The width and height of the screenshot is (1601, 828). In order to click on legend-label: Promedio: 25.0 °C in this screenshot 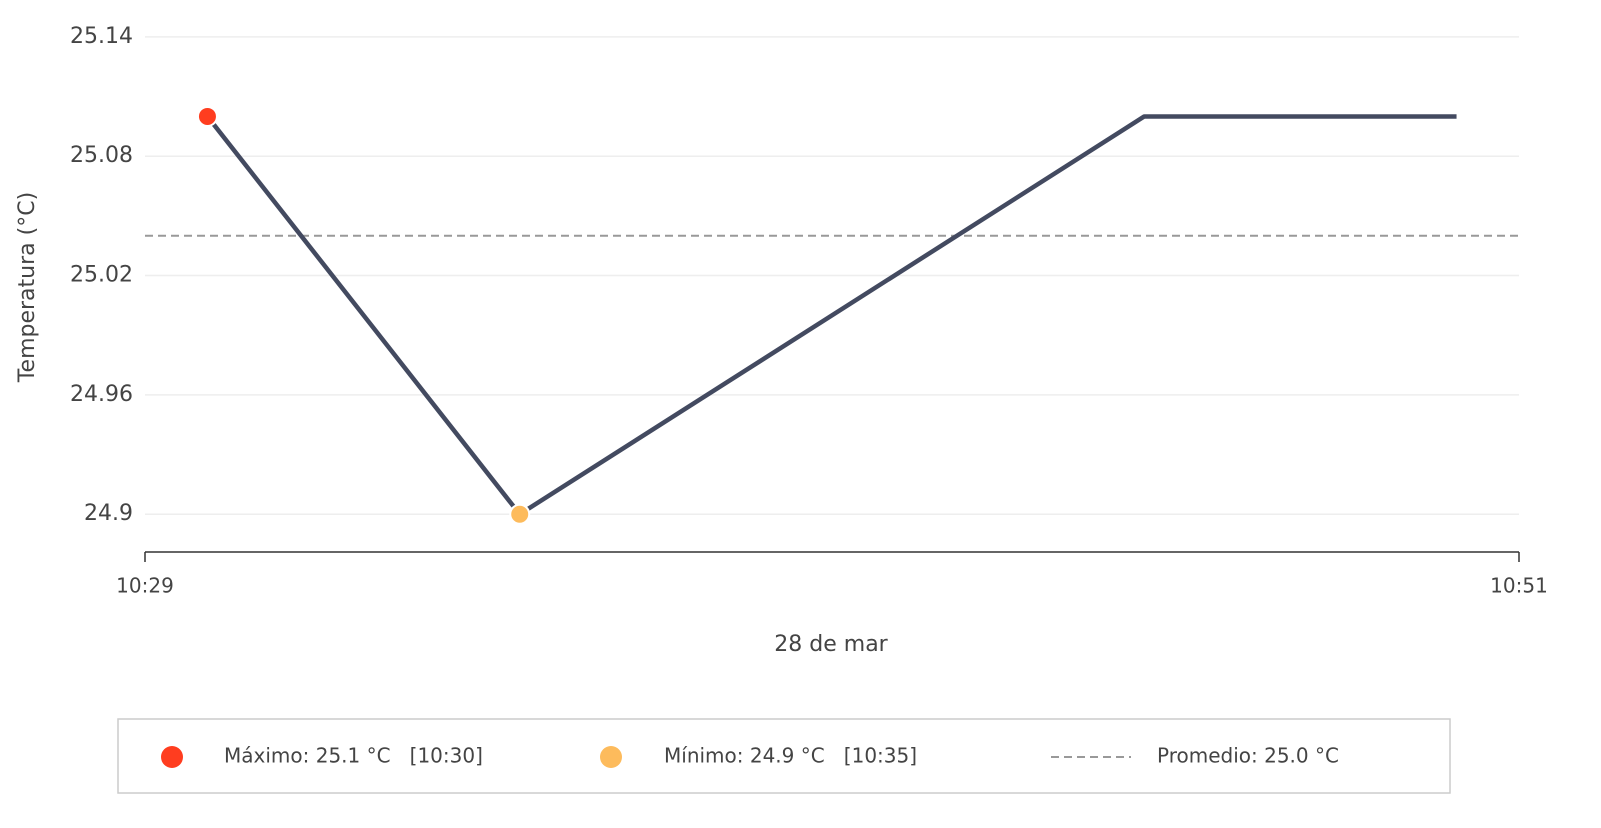, I will do `click(1248, 756)`.